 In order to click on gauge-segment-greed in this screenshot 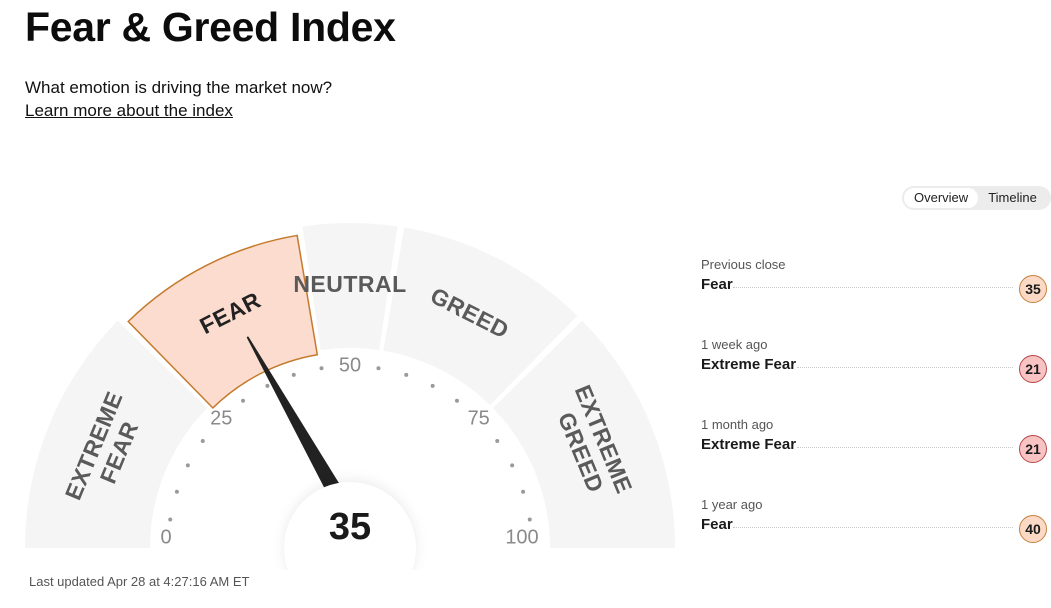, I will do `click(480, 316)`.